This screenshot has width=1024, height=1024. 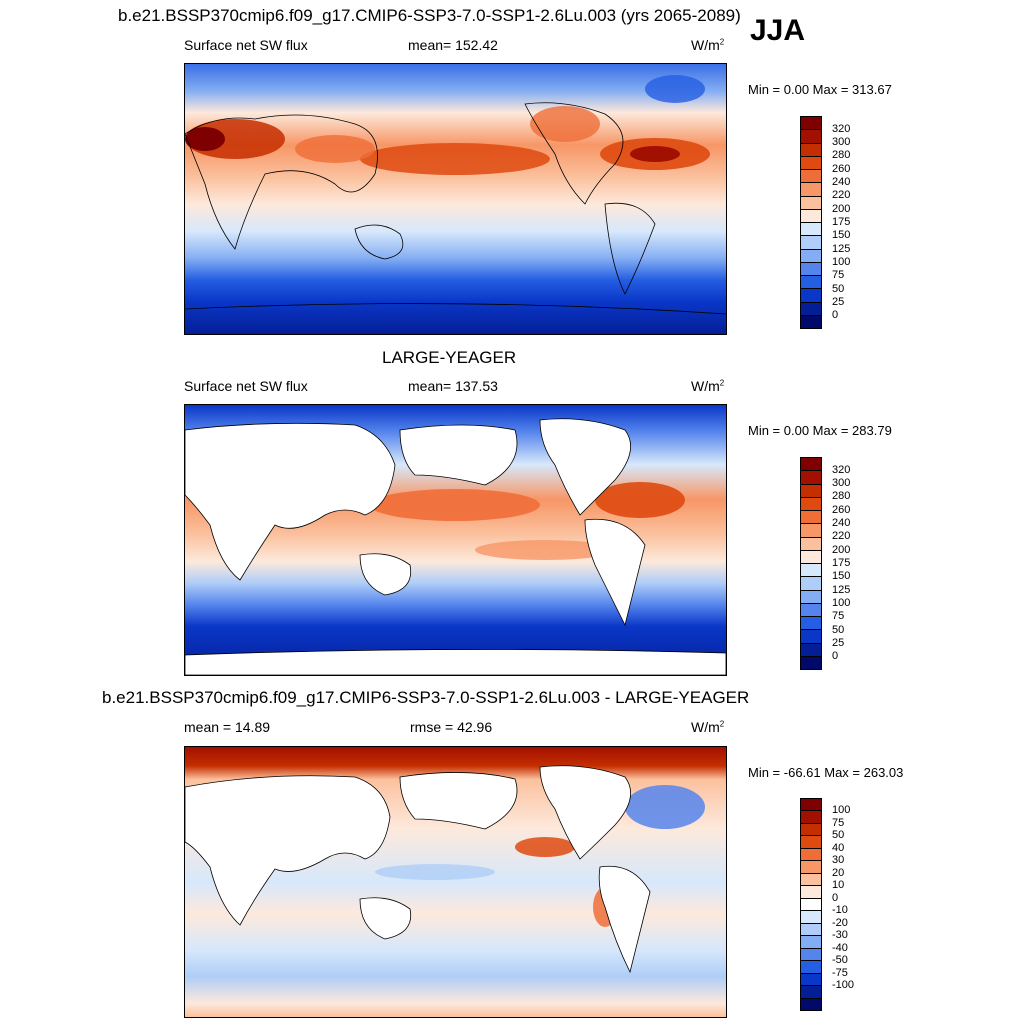 What do you see at coordinates (840, 947) in the screenshot?
I see `colorbar-tick-label: -40` at bounding box center [840, 947].